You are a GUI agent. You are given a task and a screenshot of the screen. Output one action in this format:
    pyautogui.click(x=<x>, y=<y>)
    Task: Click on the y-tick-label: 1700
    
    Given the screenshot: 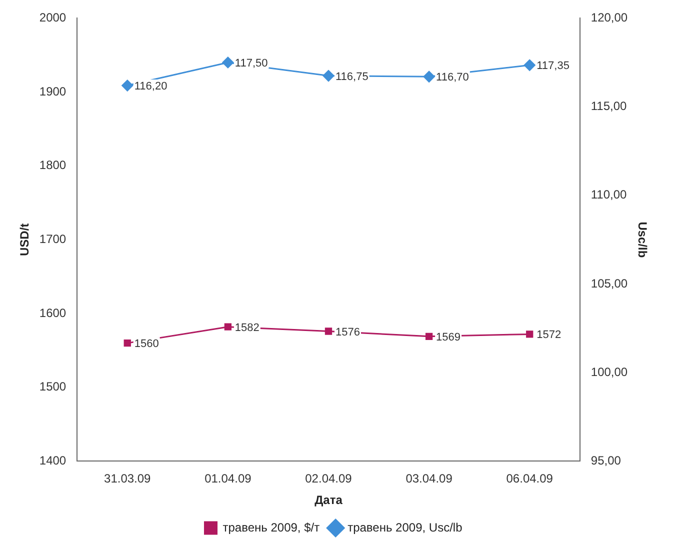 What is the action you would take?
    pyautogui.click(x=52, y=239)
    